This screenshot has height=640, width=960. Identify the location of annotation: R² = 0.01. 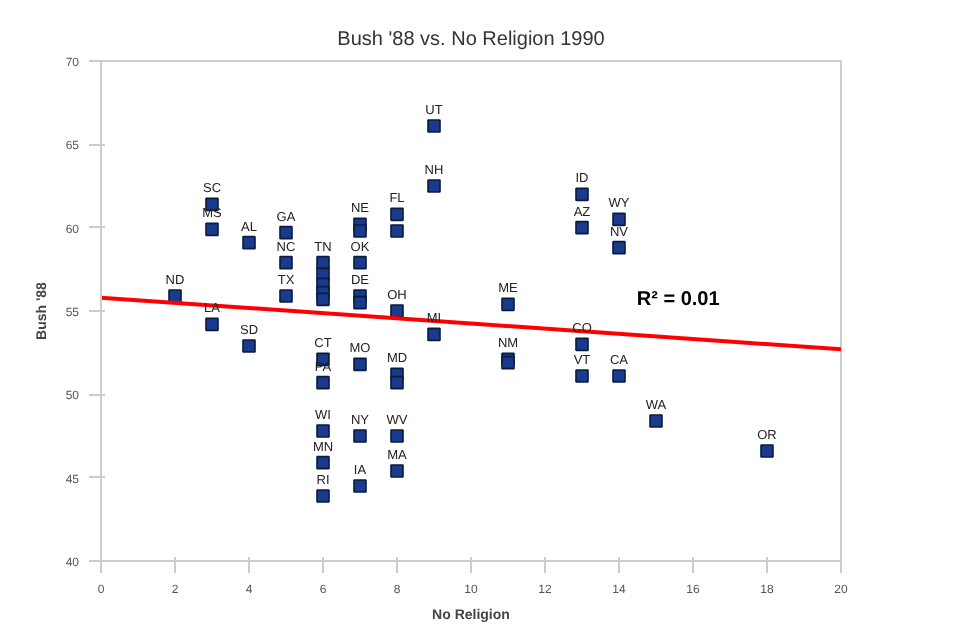
(678, 300).